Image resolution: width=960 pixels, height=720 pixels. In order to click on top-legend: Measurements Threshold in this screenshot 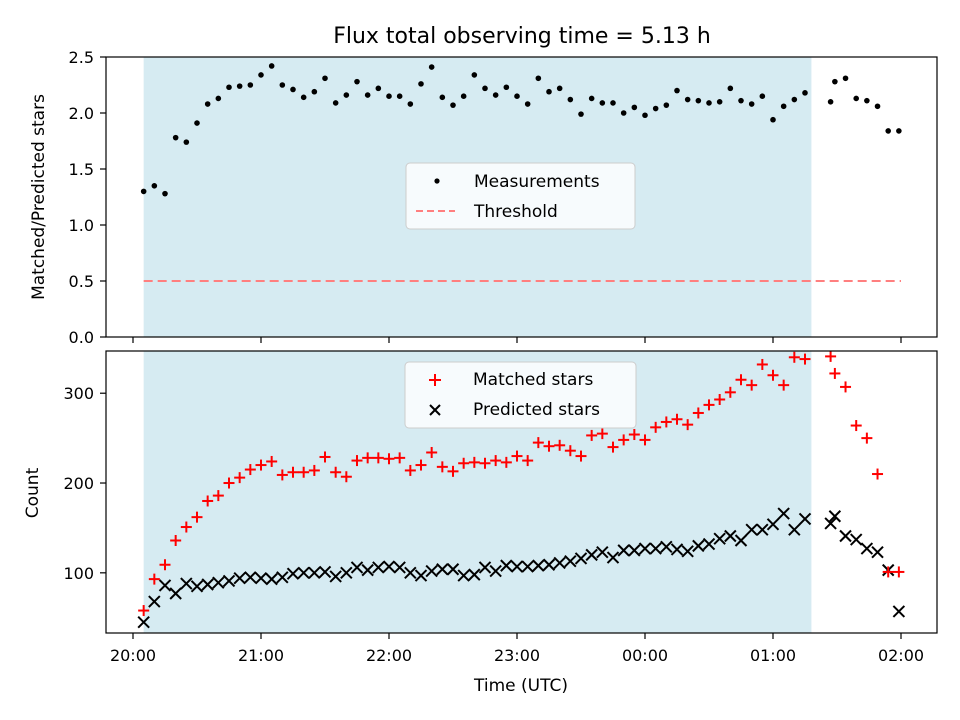, I will do `click(520, 196)`.